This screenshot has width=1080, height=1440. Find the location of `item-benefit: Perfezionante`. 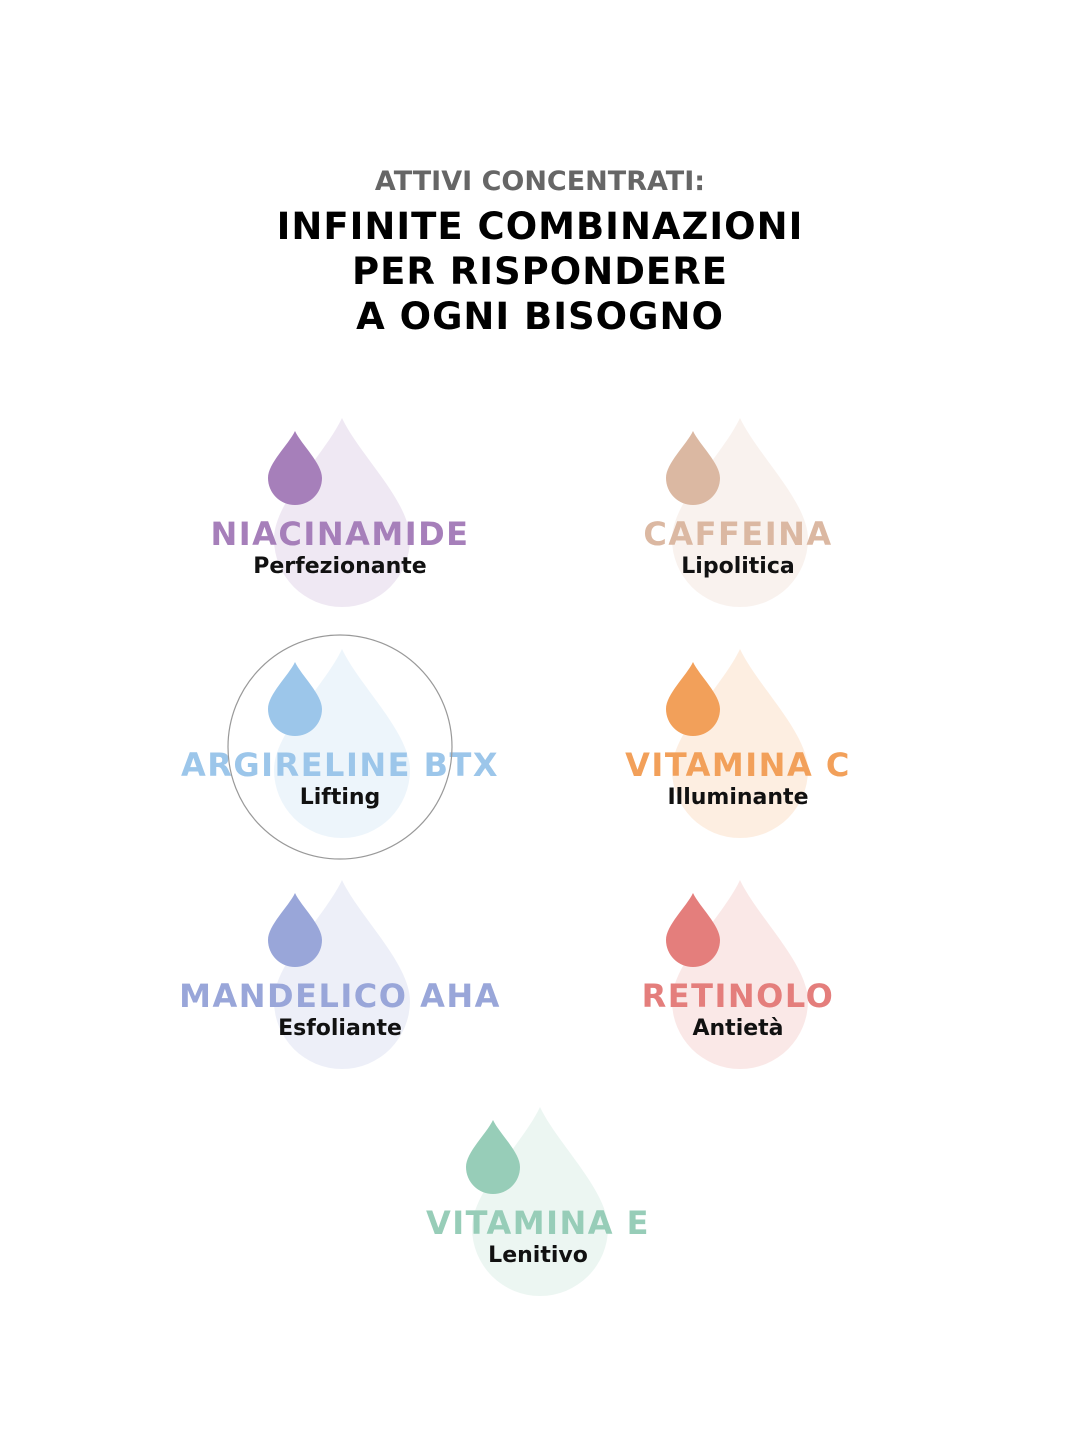

item-benefit: Perfezionante is located at coordinates (339, 566).